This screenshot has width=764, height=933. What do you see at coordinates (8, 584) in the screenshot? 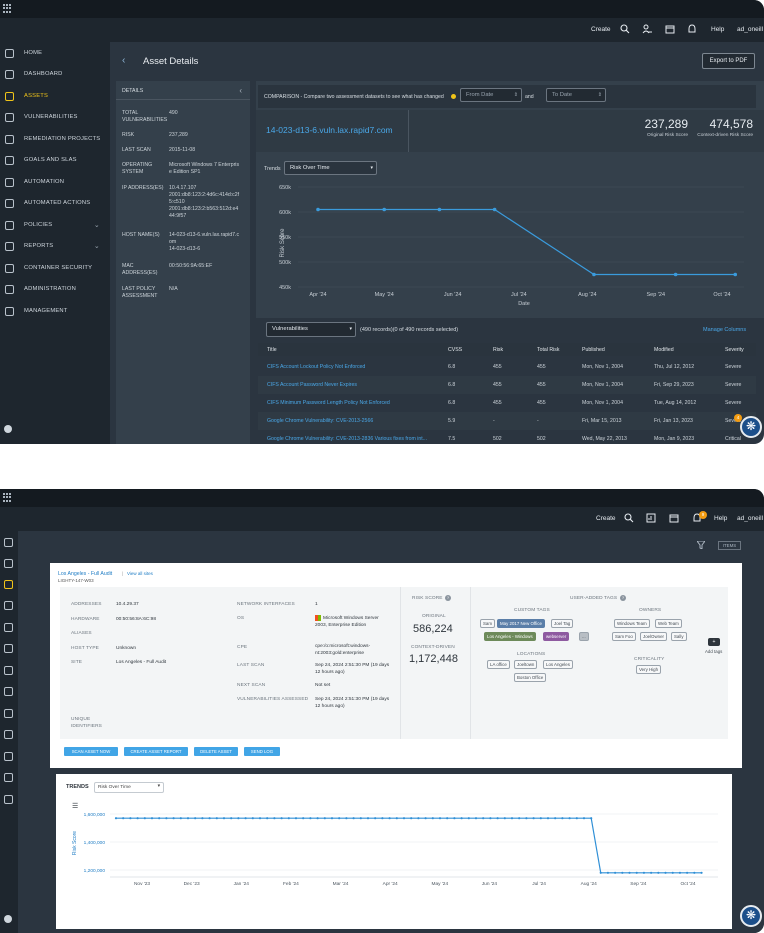
I see `monitor-icon` at bounding box center [8, 584].